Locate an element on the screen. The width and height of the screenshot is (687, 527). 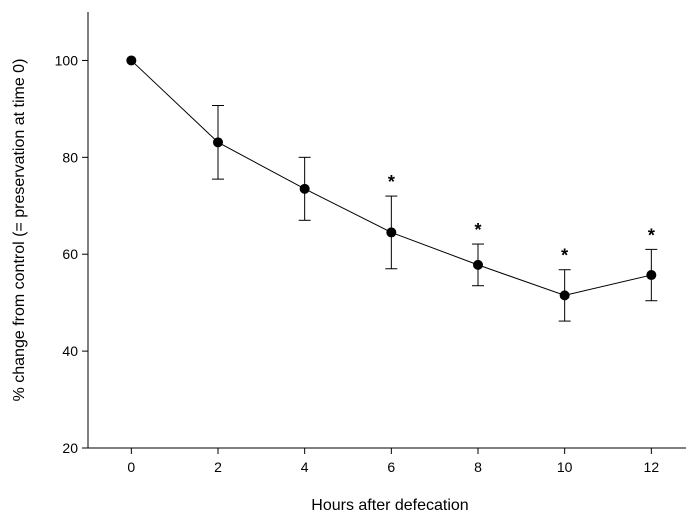
y-tick-label: 60 is located at coordinates (70, 254).